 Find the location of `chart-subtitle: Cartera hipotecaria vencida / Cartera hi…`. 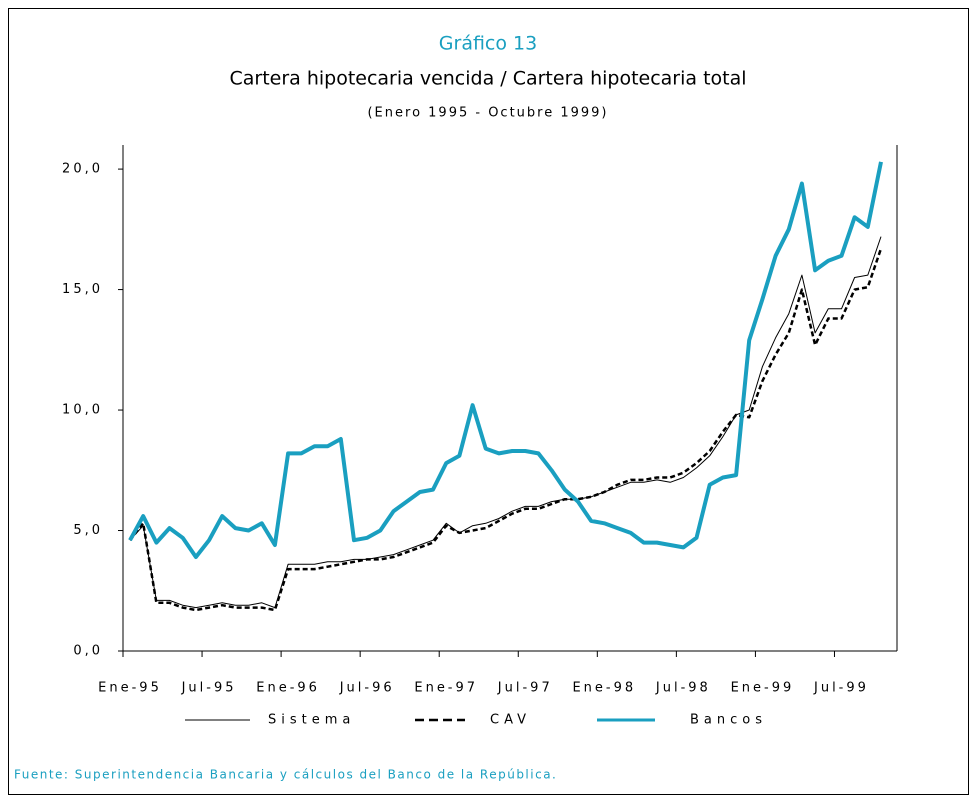

chart-subtitle: Cartera hipotecaria vencida / Cartera hi… is located at coordinates (487, 79).